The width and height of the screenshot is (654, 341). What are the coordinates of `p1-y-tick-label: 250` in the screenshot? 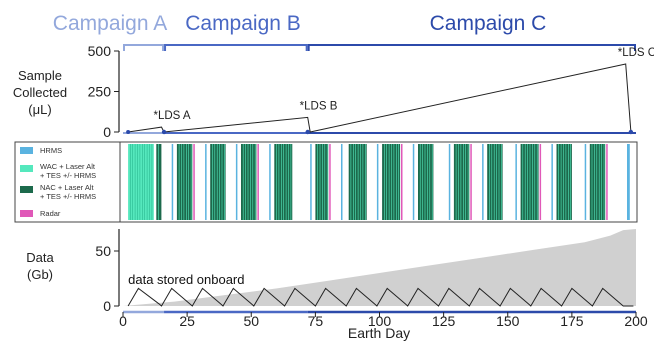 It's located at (100, 92).